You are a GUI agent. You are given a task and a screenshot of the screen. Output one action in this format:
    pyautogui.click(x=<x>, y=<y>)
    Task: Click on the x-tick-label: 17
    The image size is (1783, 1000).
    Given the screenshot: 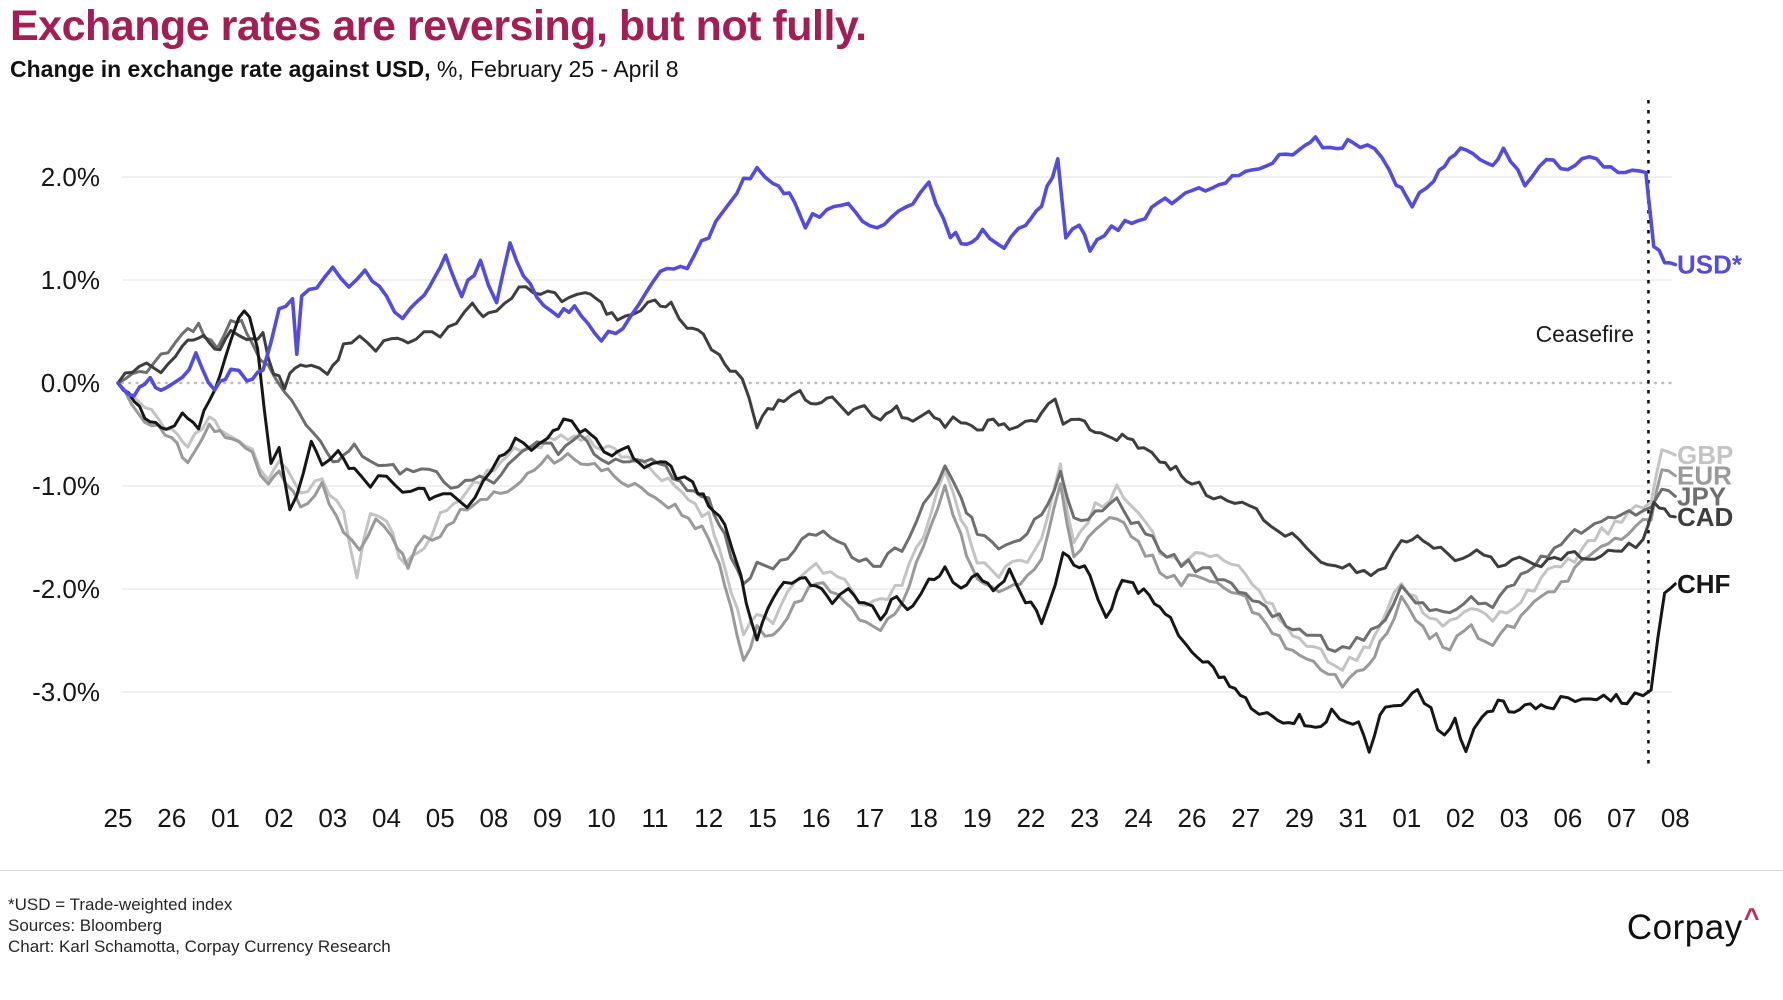 What is the action you would take?
    pyautogui.click(x=869, y=818)
    